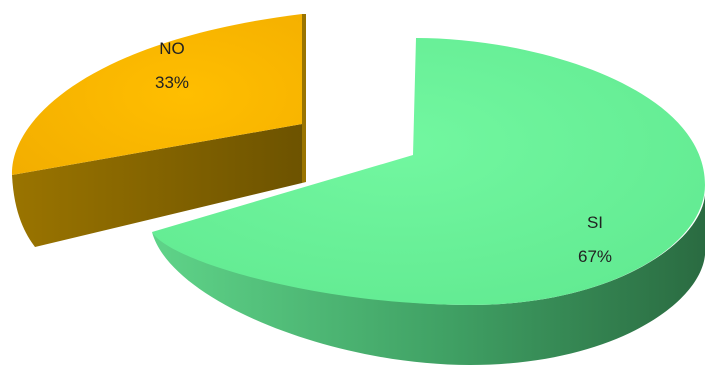 The image size is (707, 388). Describe the element at coordinates (172, 48) in the screenshot. I see `slice-label-no: NO` at that location.